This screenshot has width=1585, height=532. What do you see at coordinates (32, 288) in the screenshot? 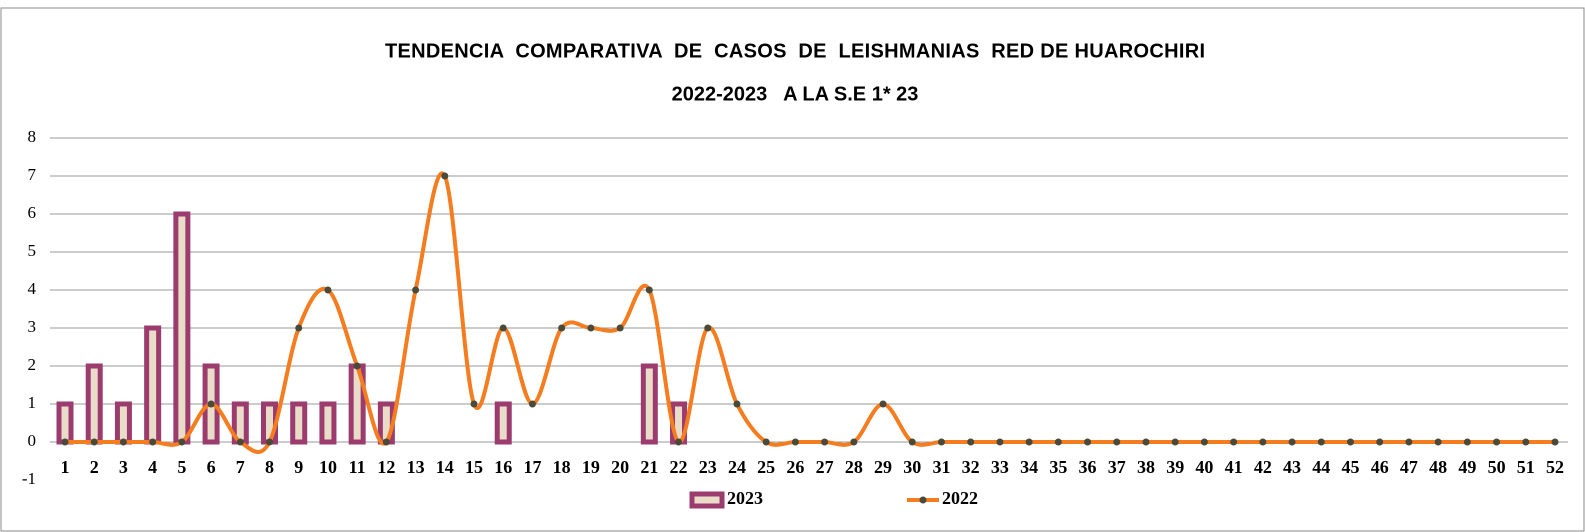
I see `y-tick-label: 4` at bounding box center [32, 288].